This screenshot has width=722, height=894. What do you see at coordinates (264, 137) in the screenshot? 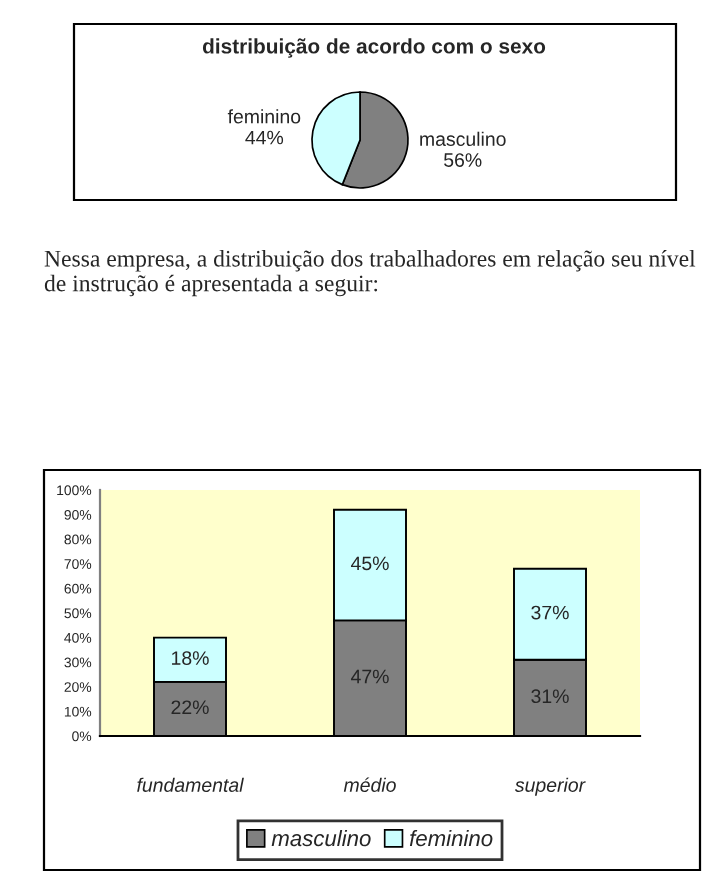
I see `data-label: 44%` at bounding box center [264, 137].